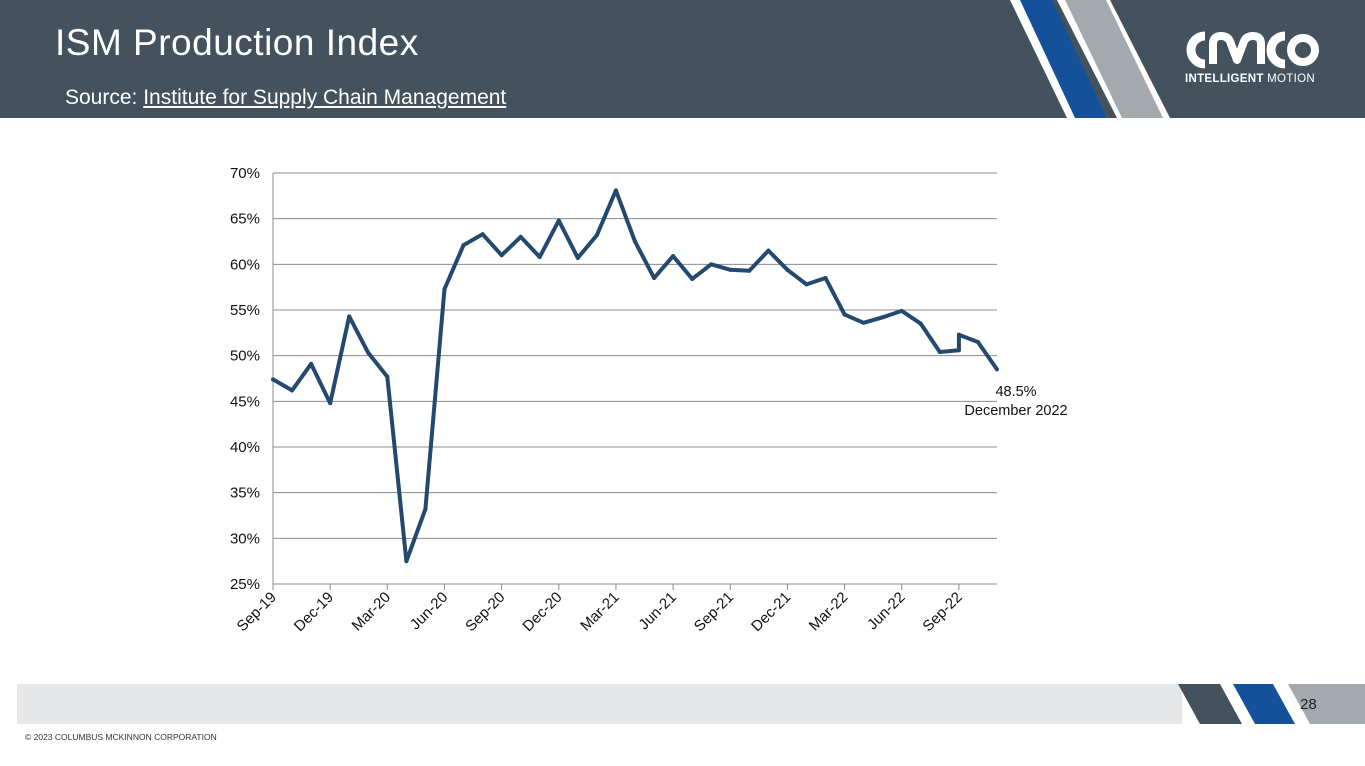 Image resolution: width=1365 pixels, height=766 pixels. Describe the element at coordinates (245, 264) in the screenshot. I see `y-tick-label: 60%` at that location.